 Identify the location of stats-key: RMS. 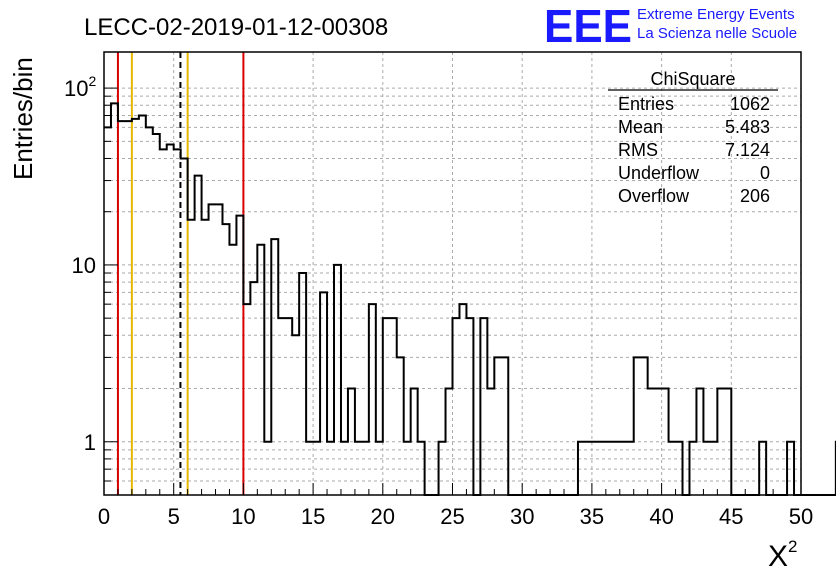
(638, 150).